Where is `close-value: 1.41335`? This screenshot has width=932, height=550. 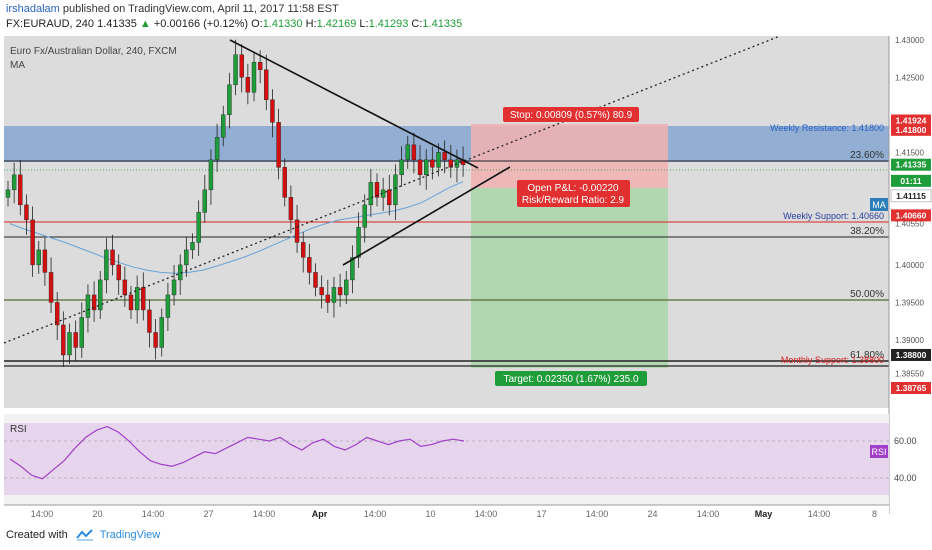
close-value: 1.41335 is located at coordinates (442, 24).